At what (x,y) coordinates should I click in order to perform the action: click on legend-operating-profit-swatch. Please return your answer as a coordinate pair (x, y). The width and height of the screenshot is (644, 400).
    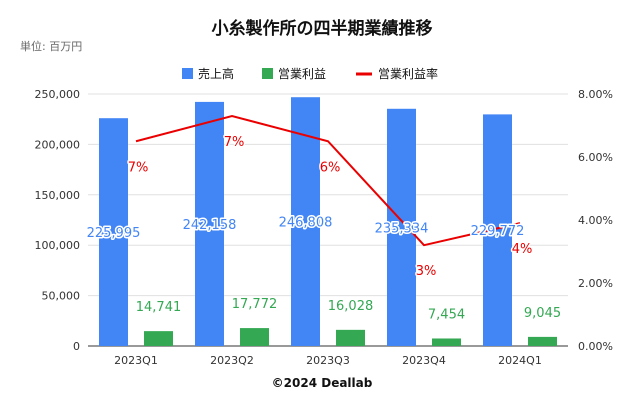
    Looking at the image, I should click on (267, 73).